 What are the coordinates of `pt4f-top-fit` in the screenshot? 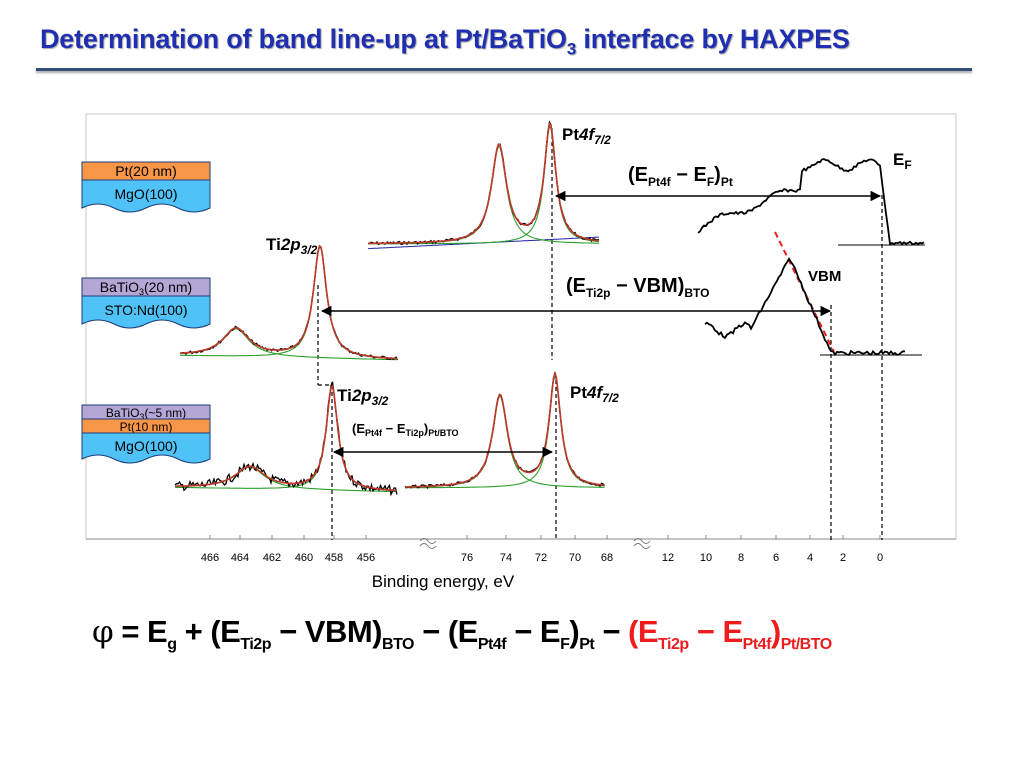 It's located at (484, 183).